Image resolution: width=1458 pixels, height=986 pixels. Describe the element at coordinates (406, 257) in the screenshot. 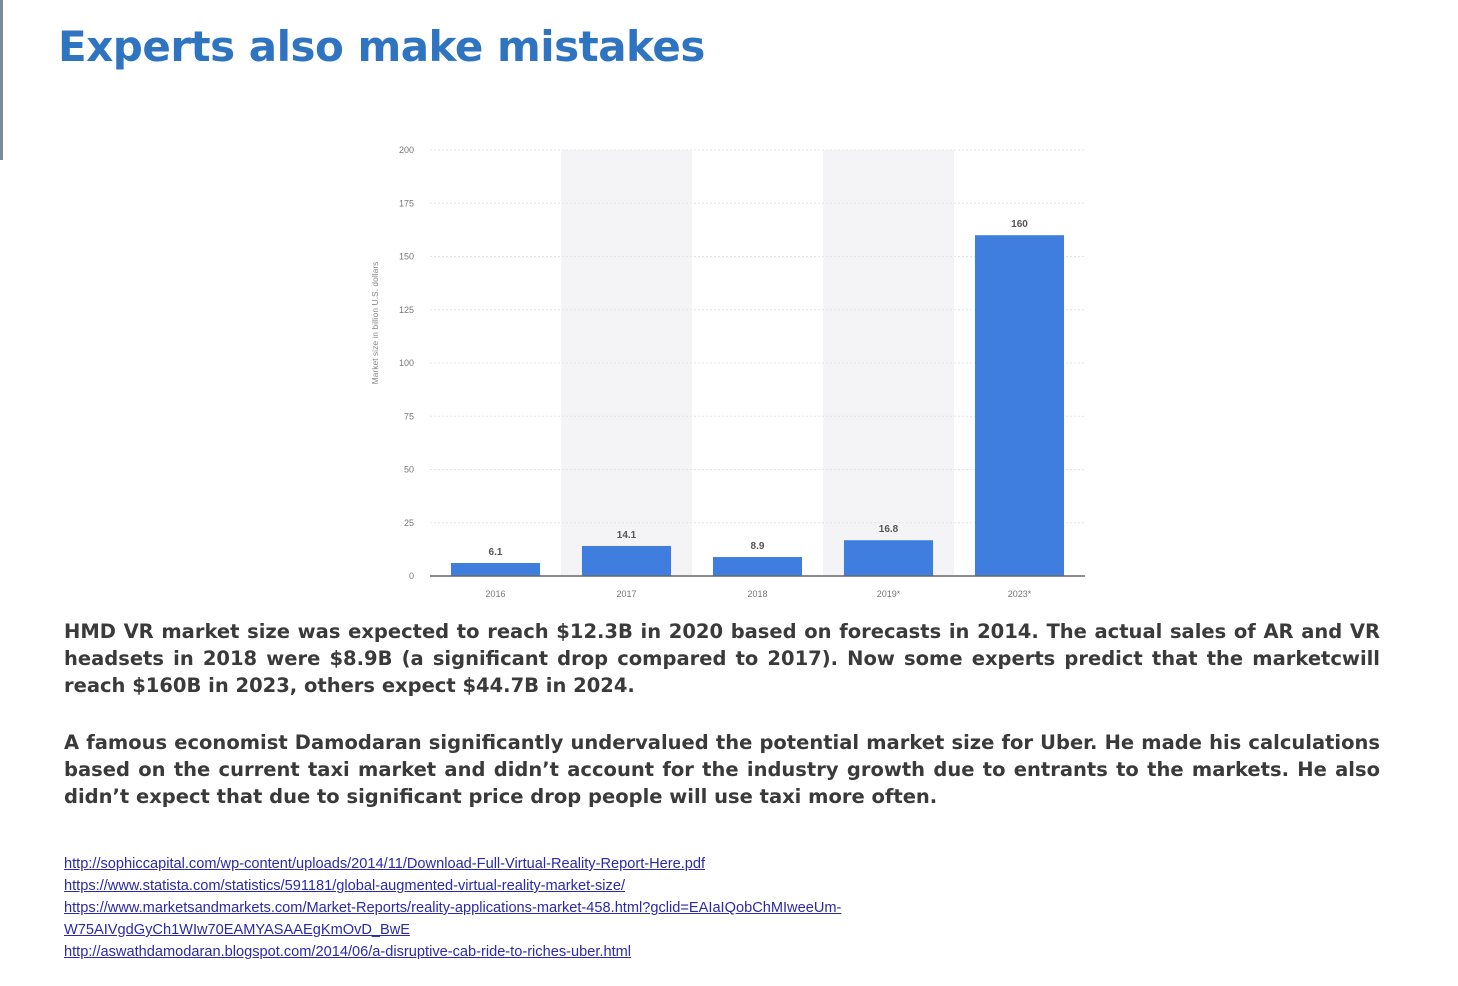

I see `y-tick-label: 150` at that location.